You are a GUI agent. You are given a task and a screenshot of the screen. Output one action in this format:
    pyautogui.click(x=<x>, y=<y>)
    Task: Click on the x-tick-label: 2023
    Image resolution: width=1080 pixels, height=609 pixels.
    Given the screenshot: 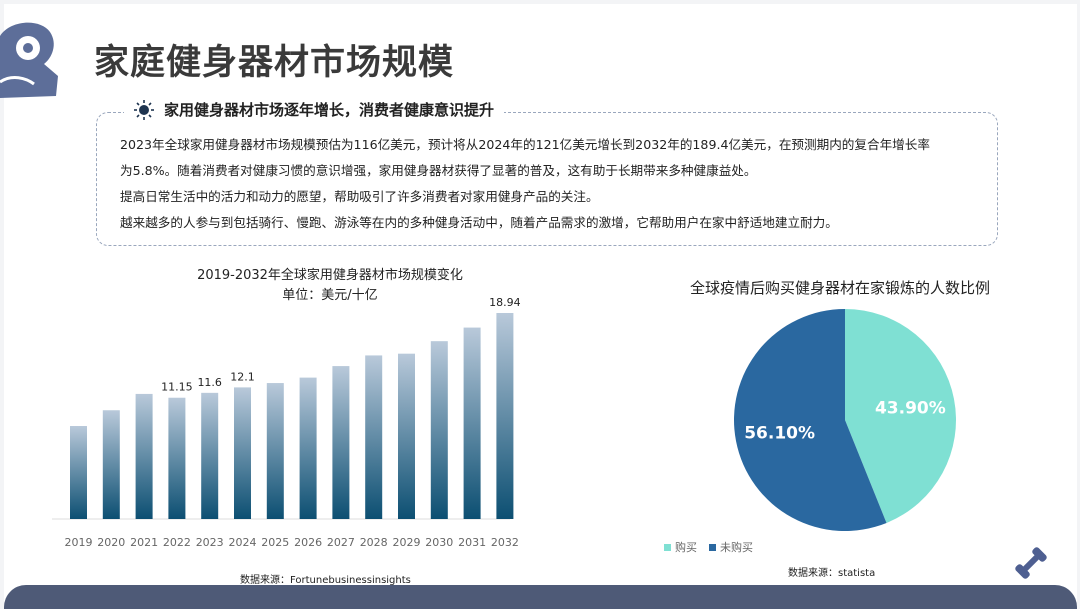 What is the action you would take?
    pyautogui.click(x=210, y=542)
    